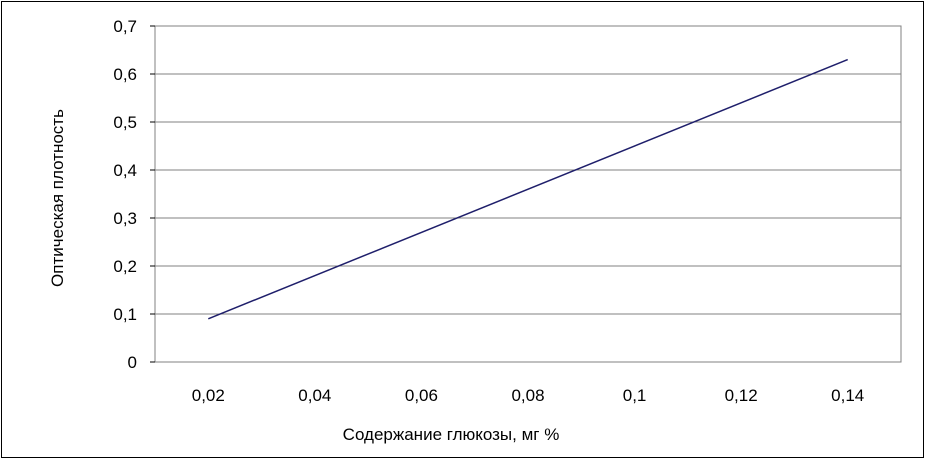  What do you see at coordinates (57, 198) in the screenshot?
I see `y-axis-title: Оптическая плотность` at bounding box center [57, 198].